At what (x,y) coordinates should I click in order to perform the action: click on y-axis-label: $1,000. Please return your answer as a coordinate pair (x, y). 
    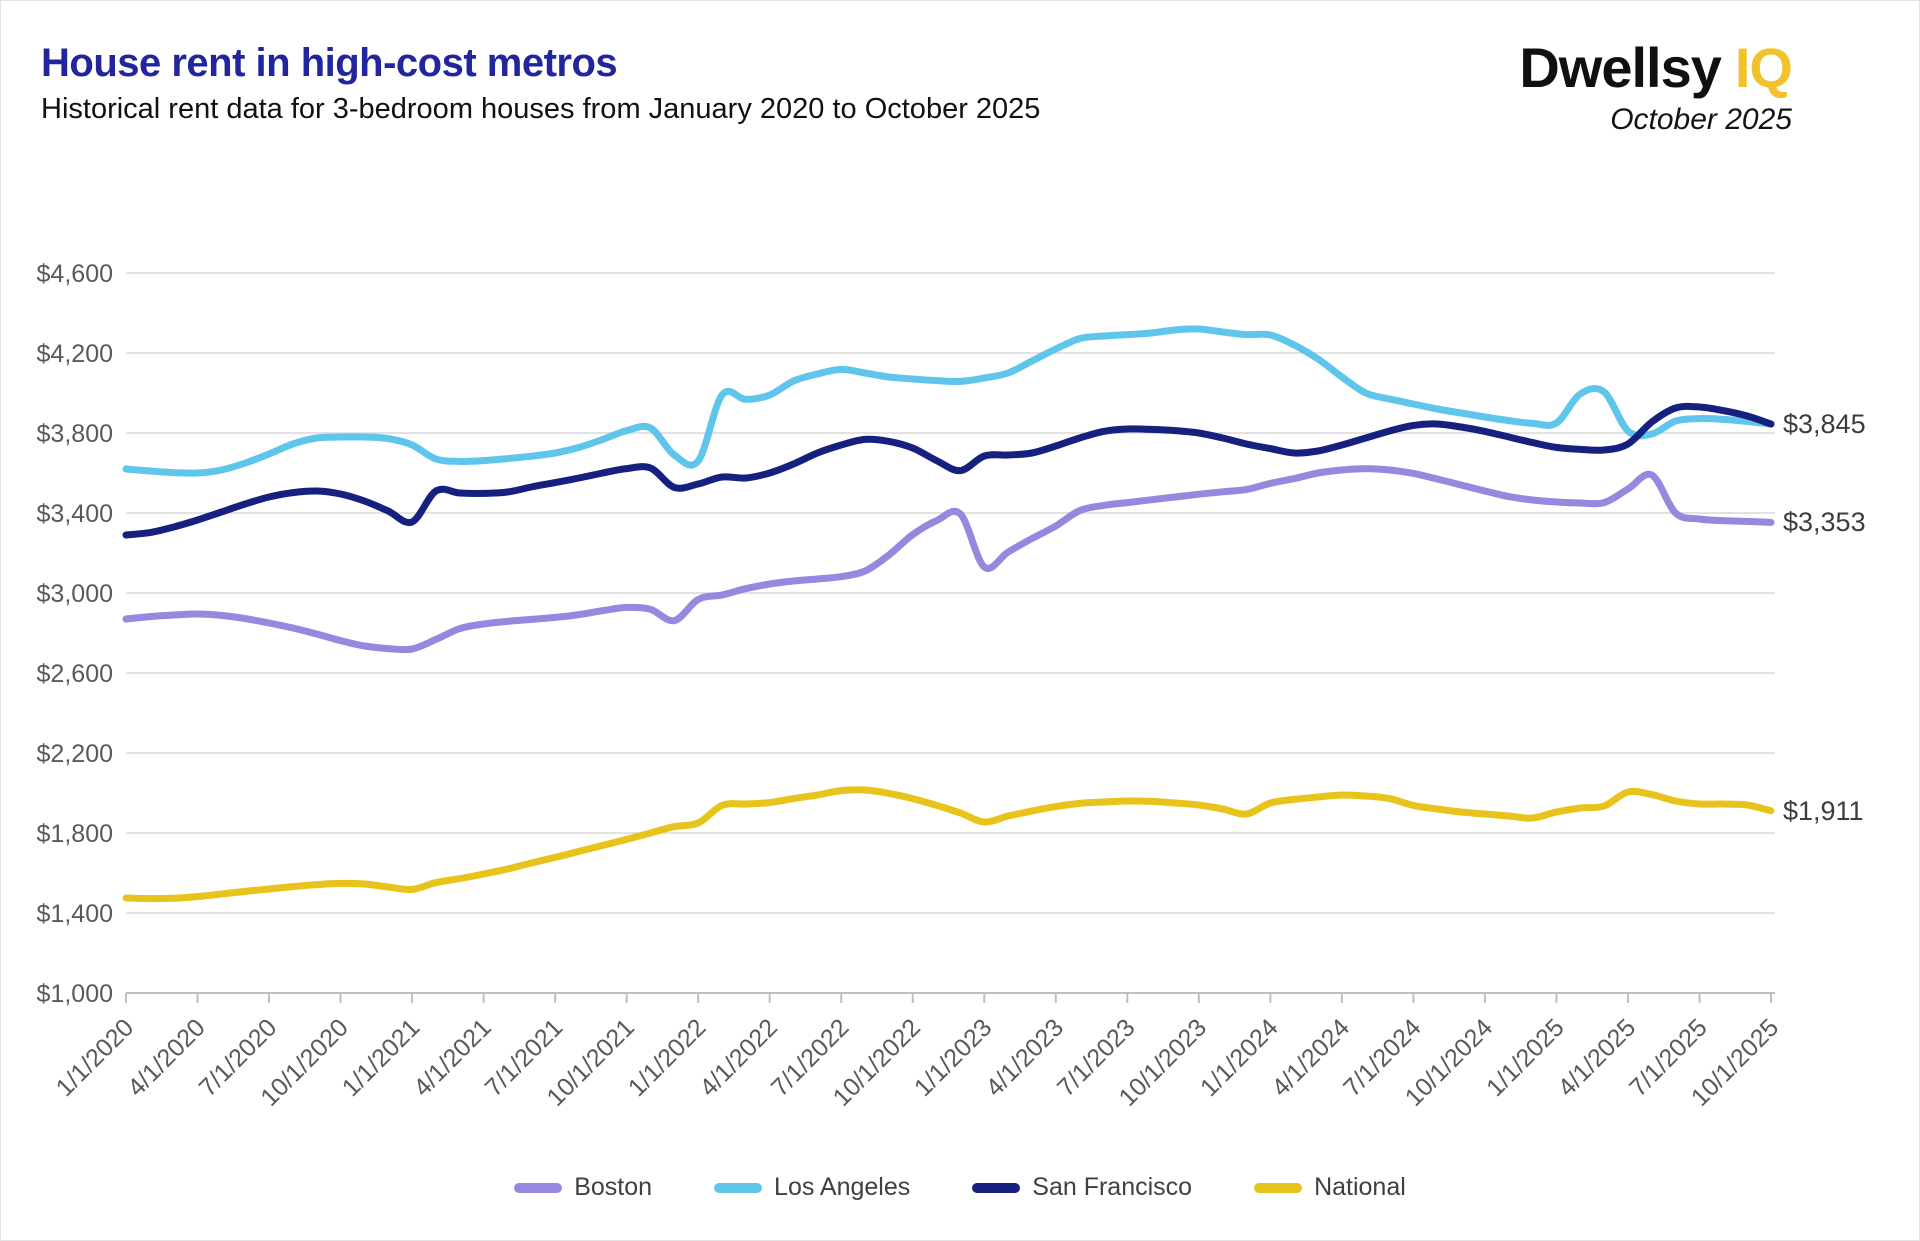
    Looking at the image, I should click on (75, 994).